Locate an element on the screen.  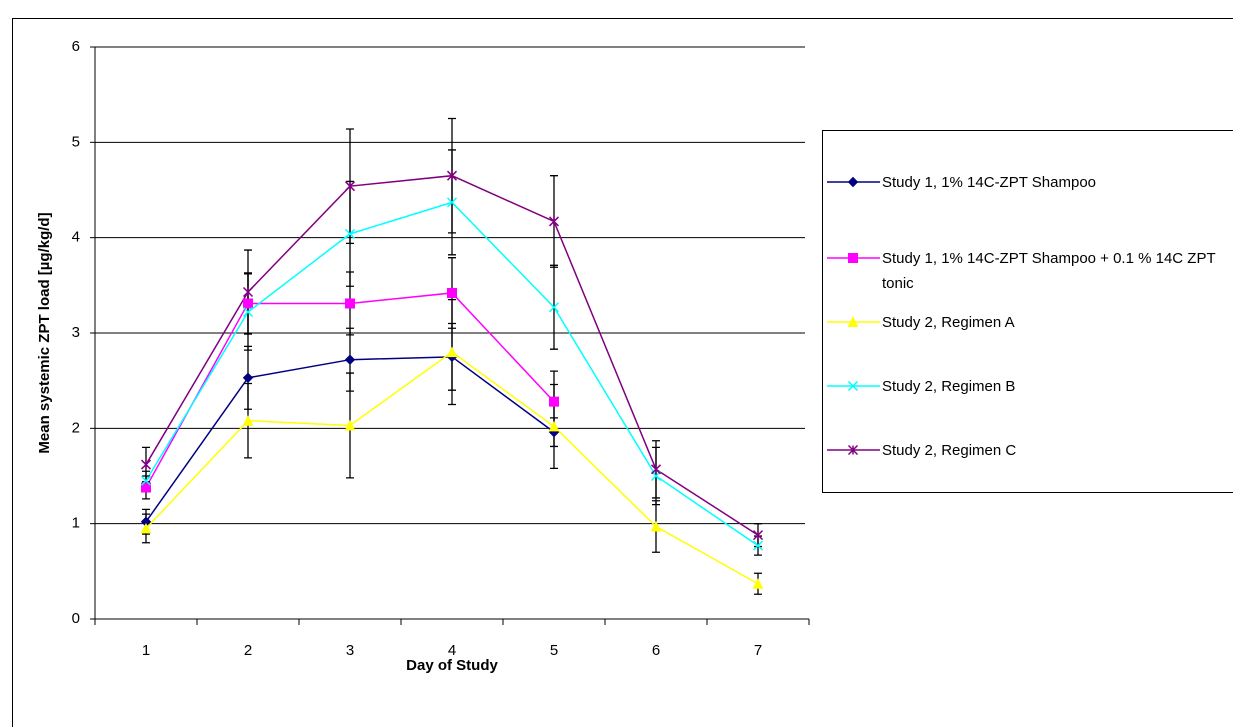
y-tick-label: 1 is located at coordinates (76, 523).